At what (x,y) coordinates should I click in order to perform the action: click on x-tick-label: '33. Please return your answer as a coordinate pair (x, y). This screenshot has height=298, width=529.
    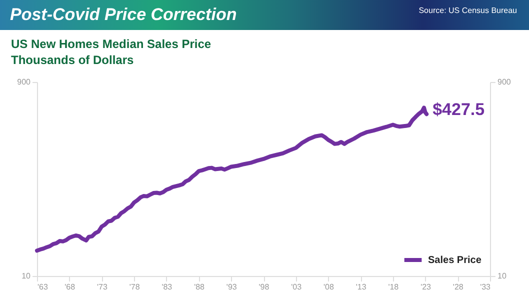
    Looking at the image, I should click on (486, 287).